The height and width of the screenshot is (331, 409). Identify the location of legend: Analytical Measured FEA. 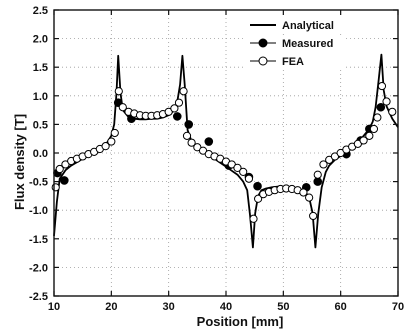
(296, 43).